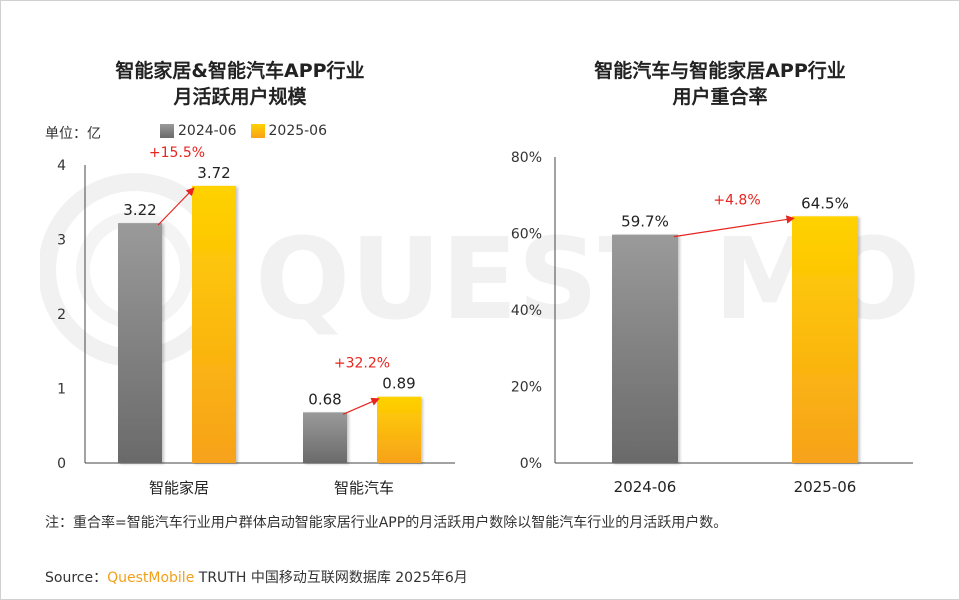 Image resolution: width=960 pixels, height=600 pixels. Describe the element at coordinates (139, 210) in the screenshot. I see `data-label: 3.22` at that location.